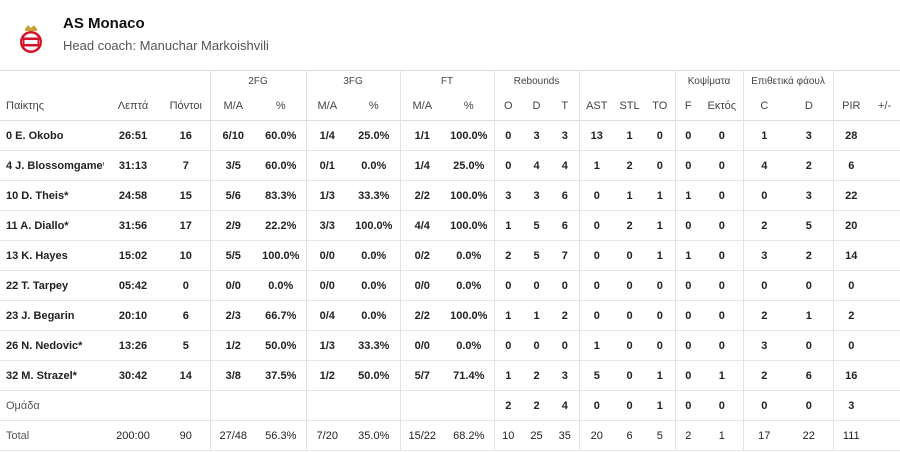  Describe the element at coordinates (422, 405) in the screenshot. I see `cell-ft-ma` at that location.